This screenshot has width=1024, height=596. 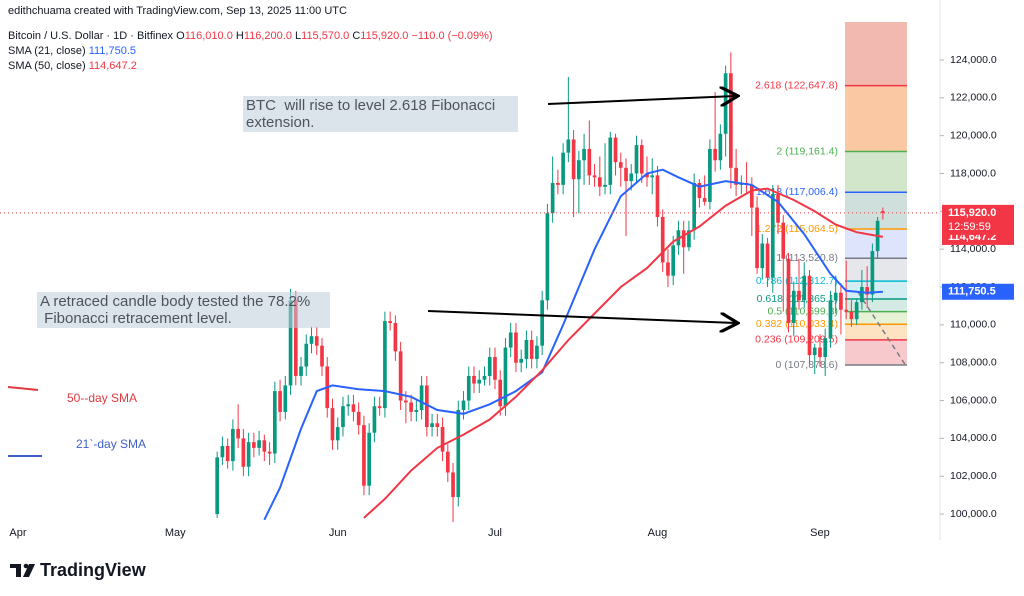 What do you see at coordinates (338, 533) in the screenshot?
I see `x-tick-label: Jun` at bounding box center [338, 533].